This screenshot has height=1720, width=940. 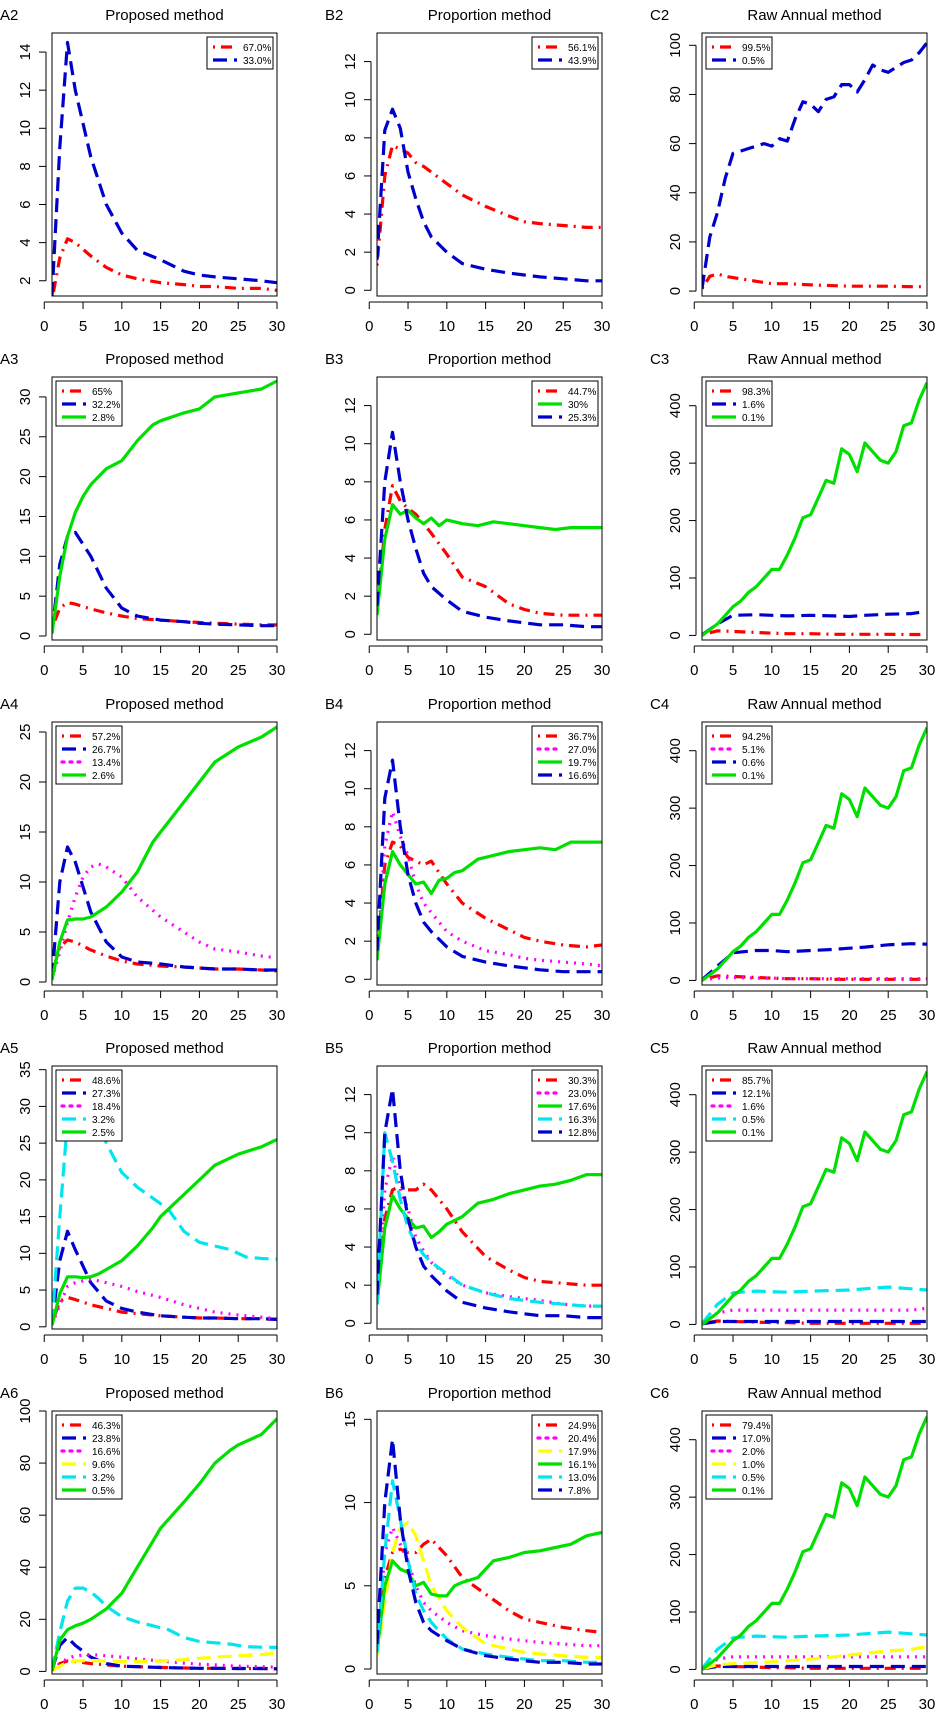 What do you see at coordinates (25, 52) in the screenshot?
I see `y-tick-label: 14` at bounding box center [25, 52].